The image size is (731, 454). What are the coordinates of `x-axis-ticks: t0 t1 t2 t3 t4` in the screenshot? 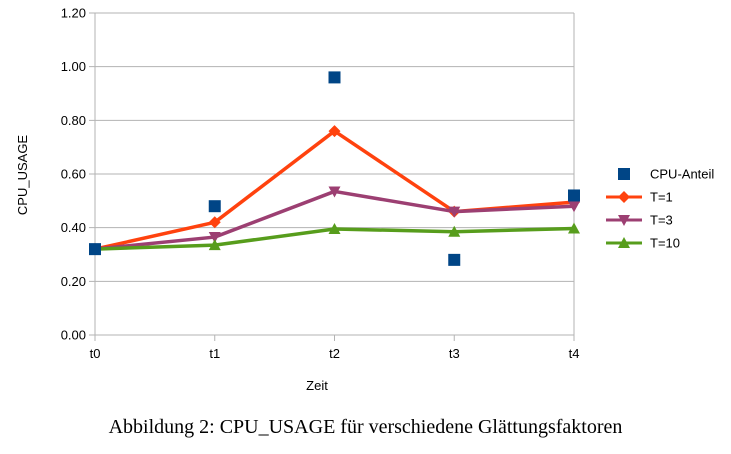 It's located at (335, 348).